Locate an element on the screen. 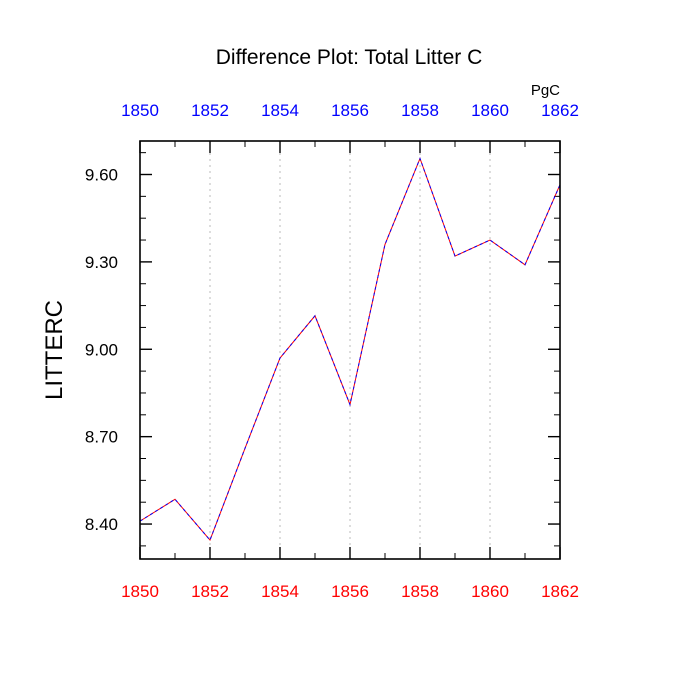 Image resolution: width=700 pixels, height=700 pixels. x-tick-label-bottom: 1858 is located at coordinates (420, 591).